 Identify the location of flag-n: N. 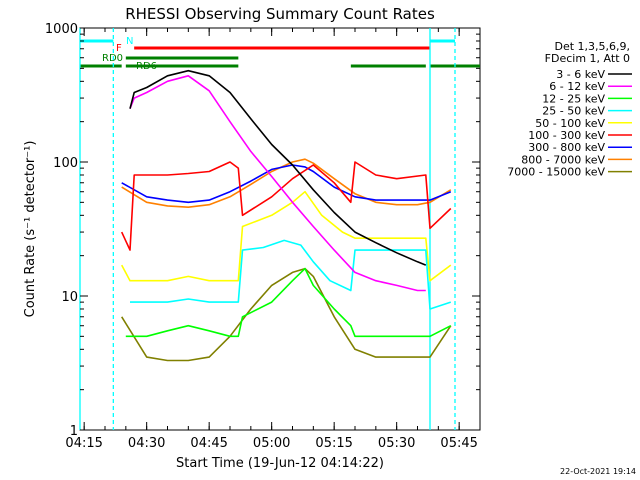
(267, 41).